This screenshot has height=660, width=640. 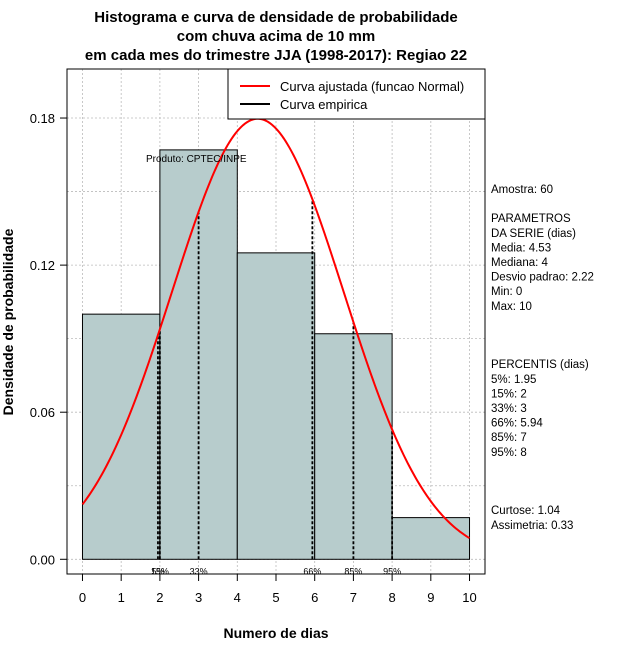 I want to click on stats-line-16: 66%: 5.94, so click(x=517, y=424).